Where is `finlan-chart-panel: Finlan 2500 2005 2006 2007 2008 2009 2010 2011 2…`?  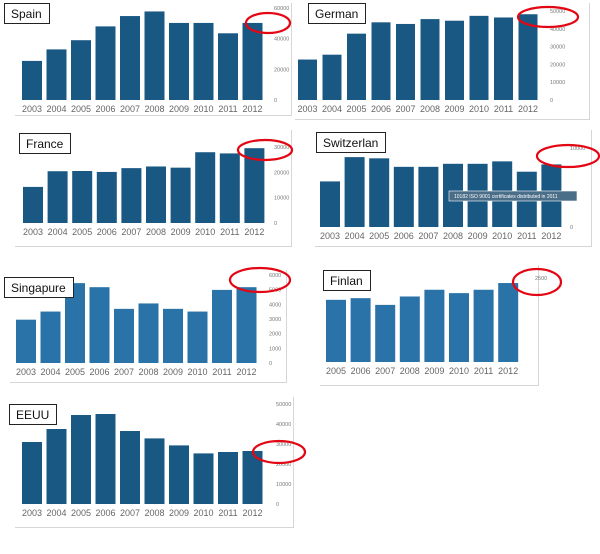 finlan-chart-panel: Finlan 2500 2005 2006 2007 2008 2009 2010 2011 2… is located at coordinates (441, 325).